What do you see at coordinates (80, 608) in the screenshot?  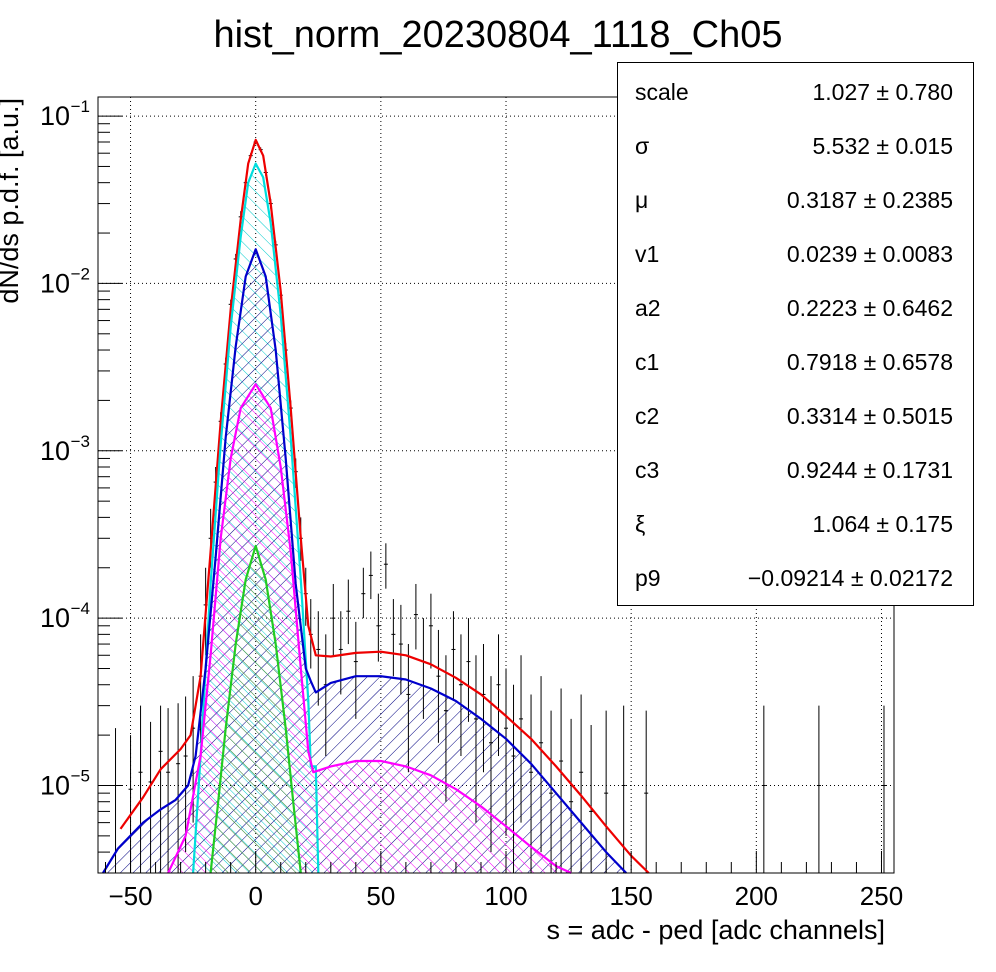 I see `y-tick-exponent: −4` at bounding box center [80, 608].